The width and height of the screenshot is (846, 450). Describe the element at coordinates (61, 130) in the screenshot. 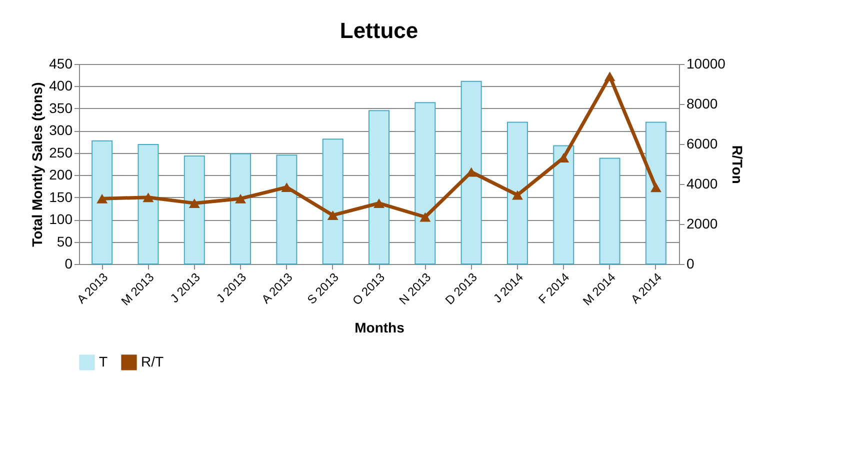

I see `y-tick-label: 300` at that location.